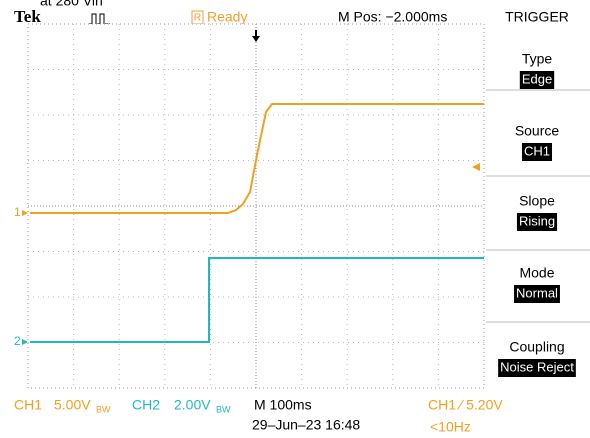 The image size is (590, 438). I want to click on menu-value: CH1, so click(537, 150).